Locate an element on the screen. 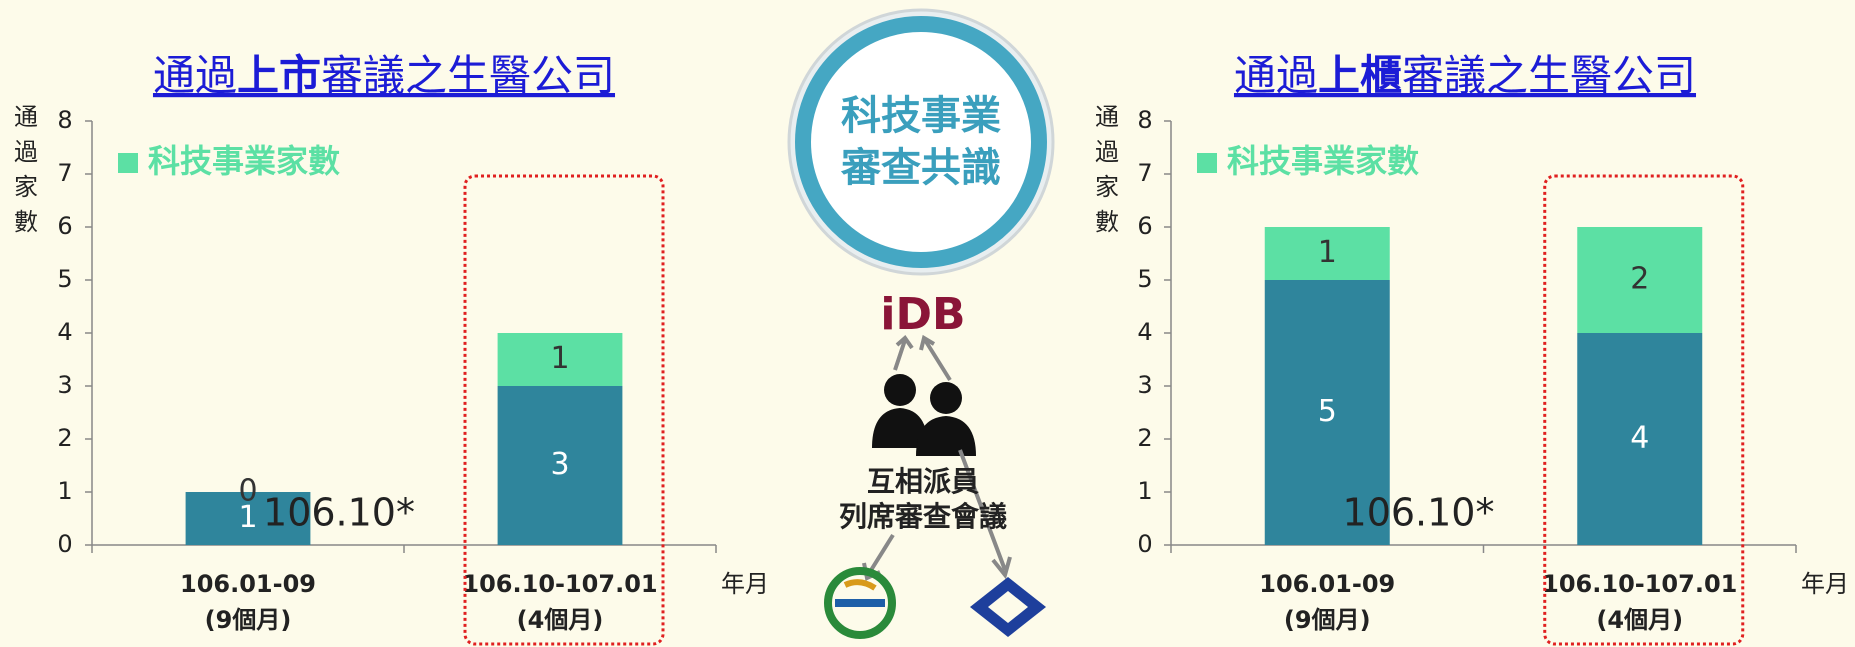 Image resolution: width=1855 pixels, height=647 pixels. badge-ring is located at coordinates (921, 142).